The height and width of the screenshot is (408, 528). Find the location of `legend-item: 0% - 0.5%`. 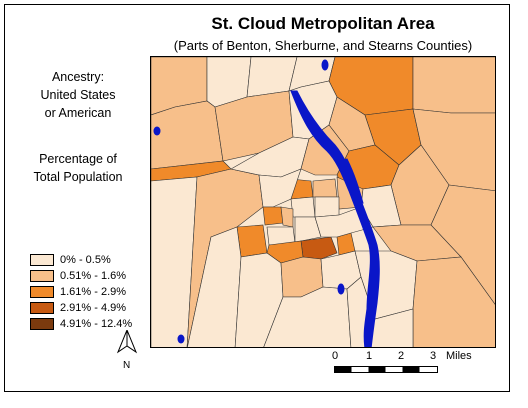

legend-item: 0% - 0.5% is located at coordinates (81, 260).